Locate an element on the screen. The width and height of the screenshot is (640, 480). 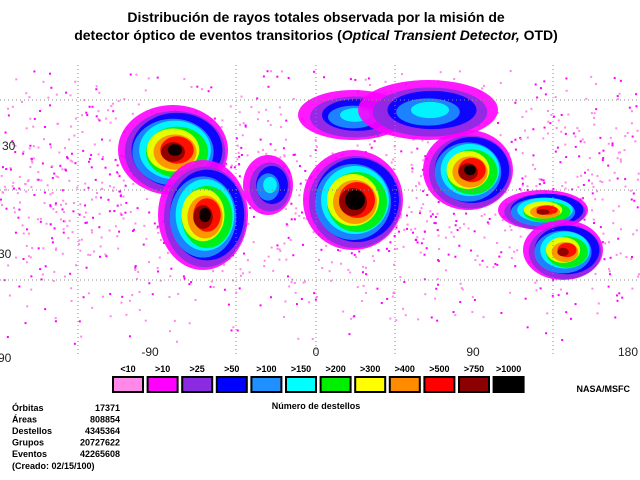
density-region is located at coordinates (543, 212).